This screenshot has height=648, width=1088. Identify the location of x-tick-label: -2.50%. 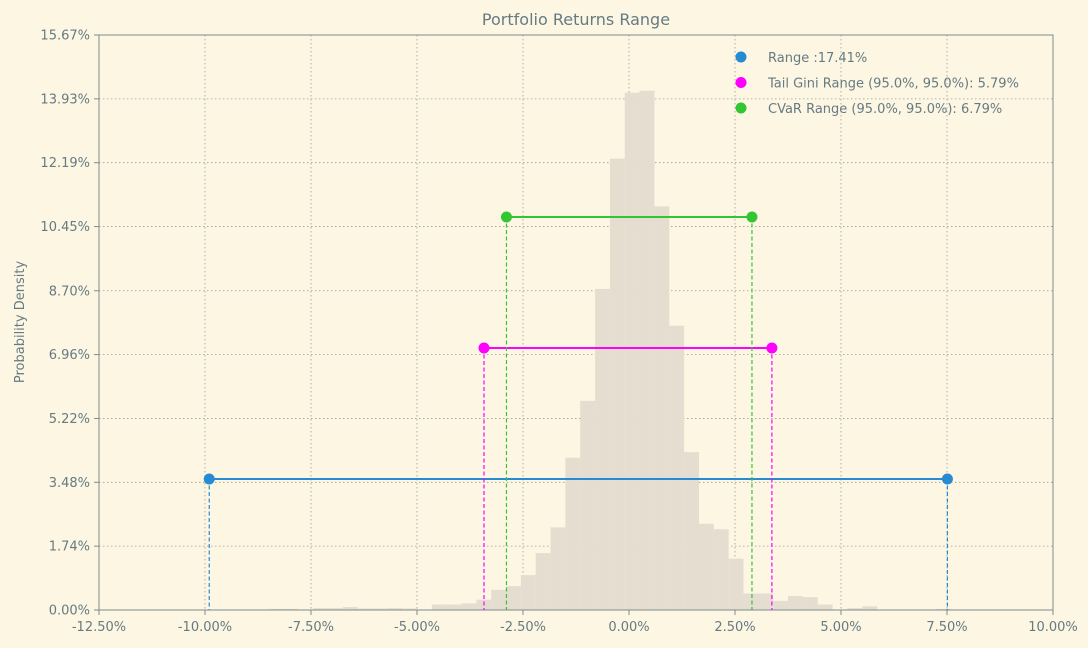
(523, 627).